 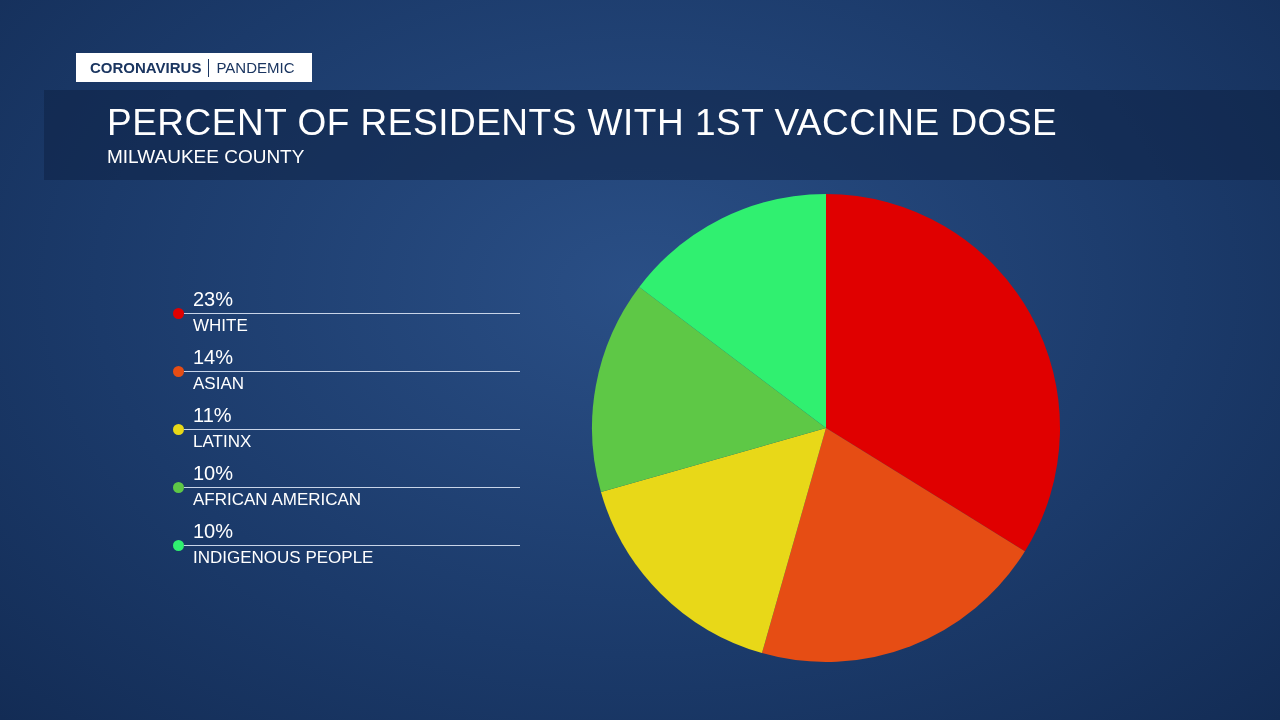 I want to click on legend-label: AFRICAN AMERICAN, so click(x=277, y=500).